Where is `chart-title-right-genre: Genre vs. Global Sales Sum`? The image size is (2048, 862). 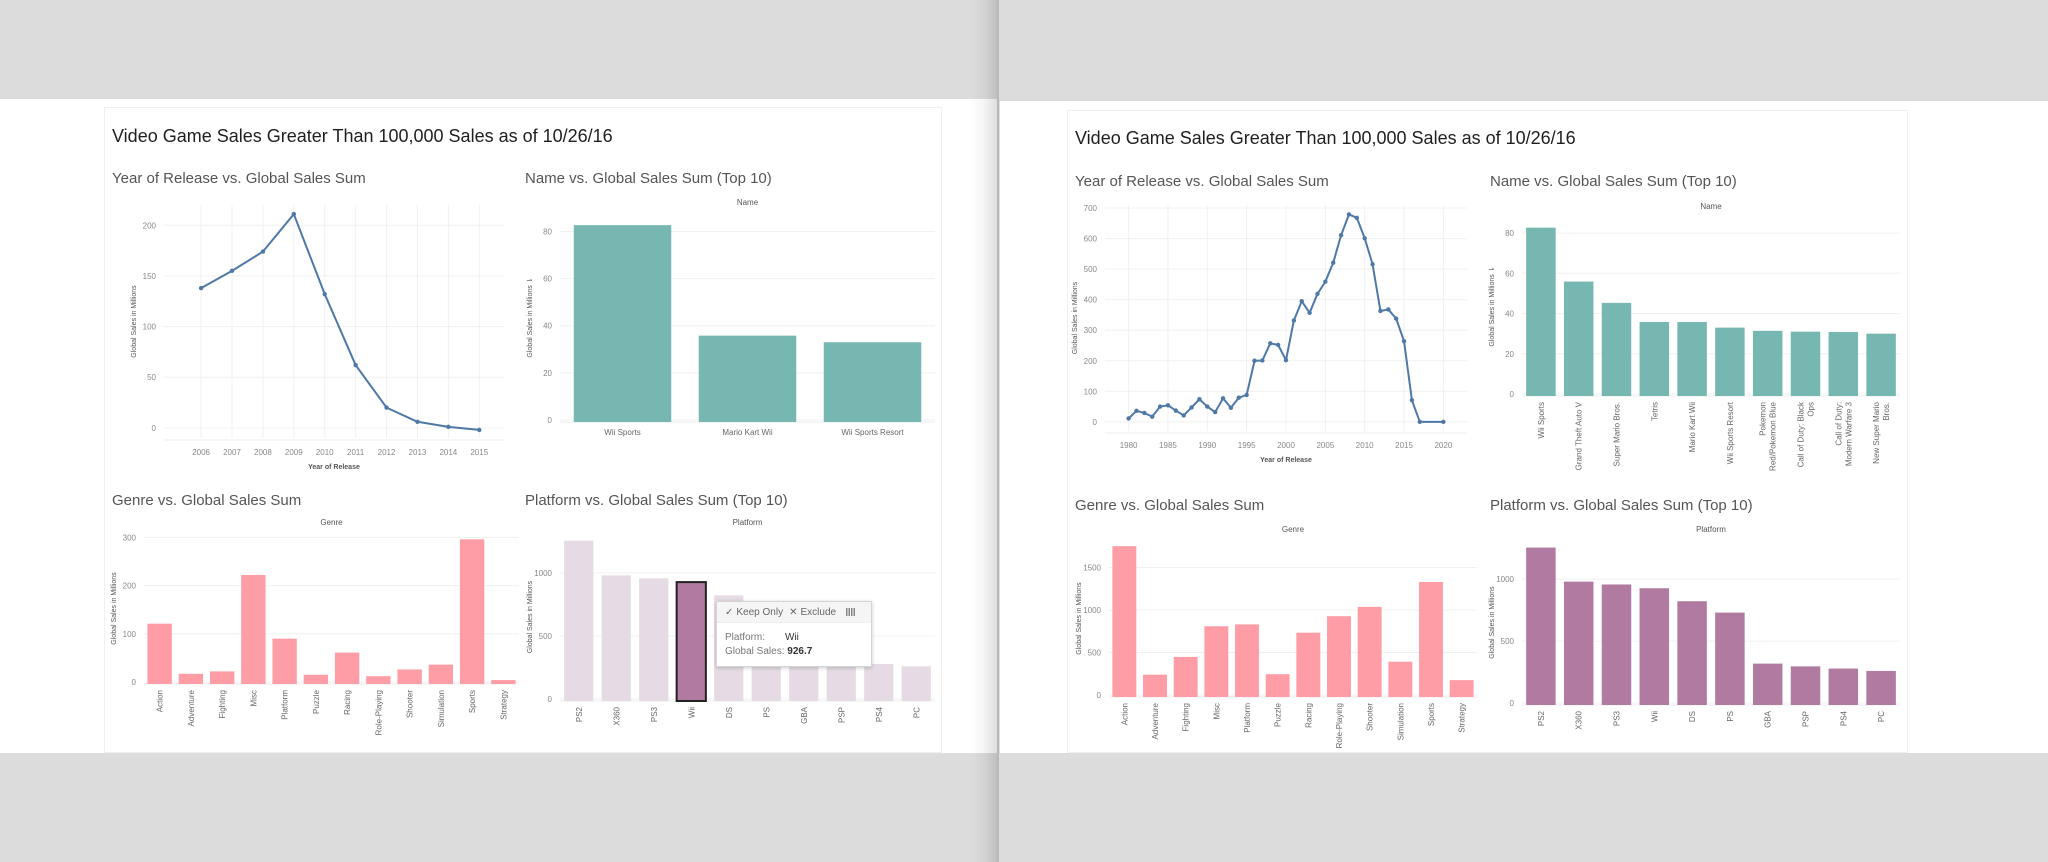 chart-title-right-genre: Genre vs. Global Sales Sum is located at coordinates (1170, 505).